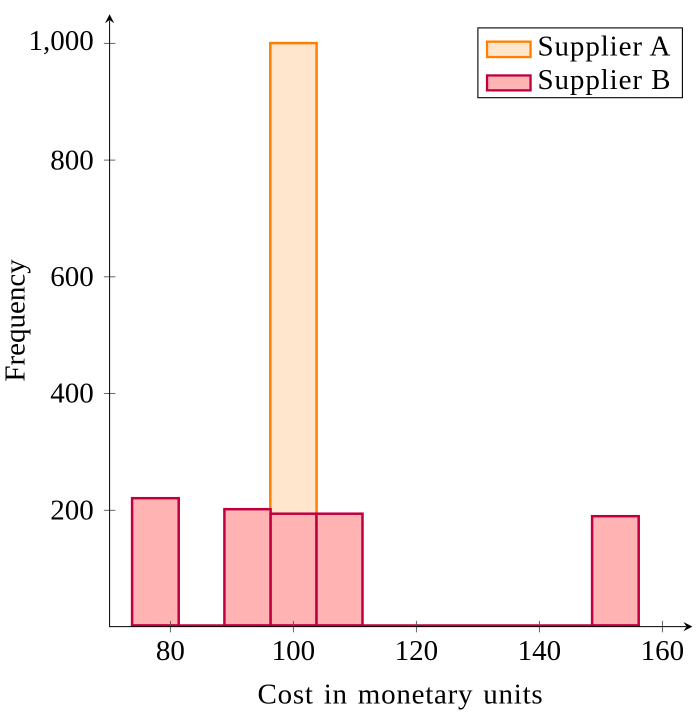  I want to click on svg-text: Cost in monetary units, so click(401, 694).